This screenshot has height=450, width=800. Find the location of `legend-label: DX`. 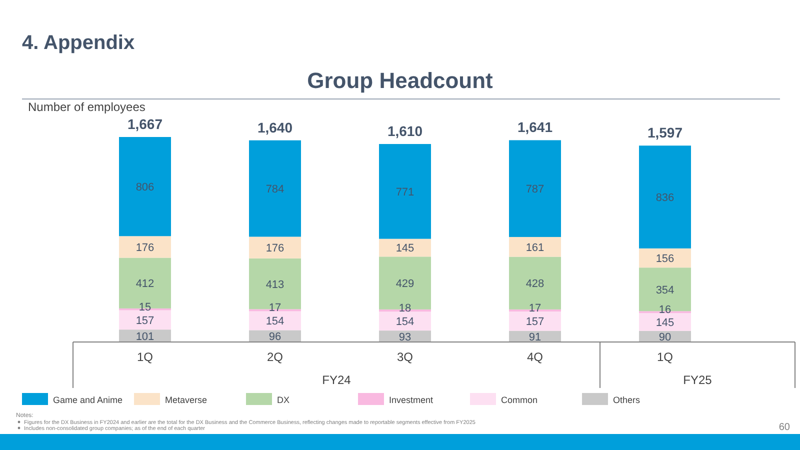

legend-label: DX is located at coordinates (283, 400).